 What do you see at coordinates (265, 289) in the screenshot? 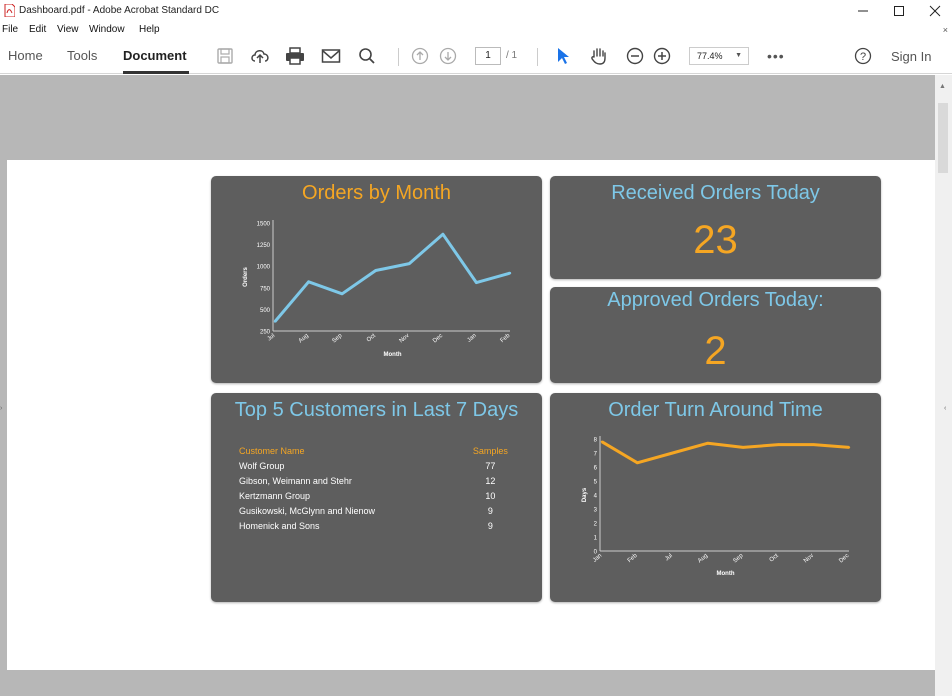
I see `y-tick-label: 750` at bounding box center [265, 289].